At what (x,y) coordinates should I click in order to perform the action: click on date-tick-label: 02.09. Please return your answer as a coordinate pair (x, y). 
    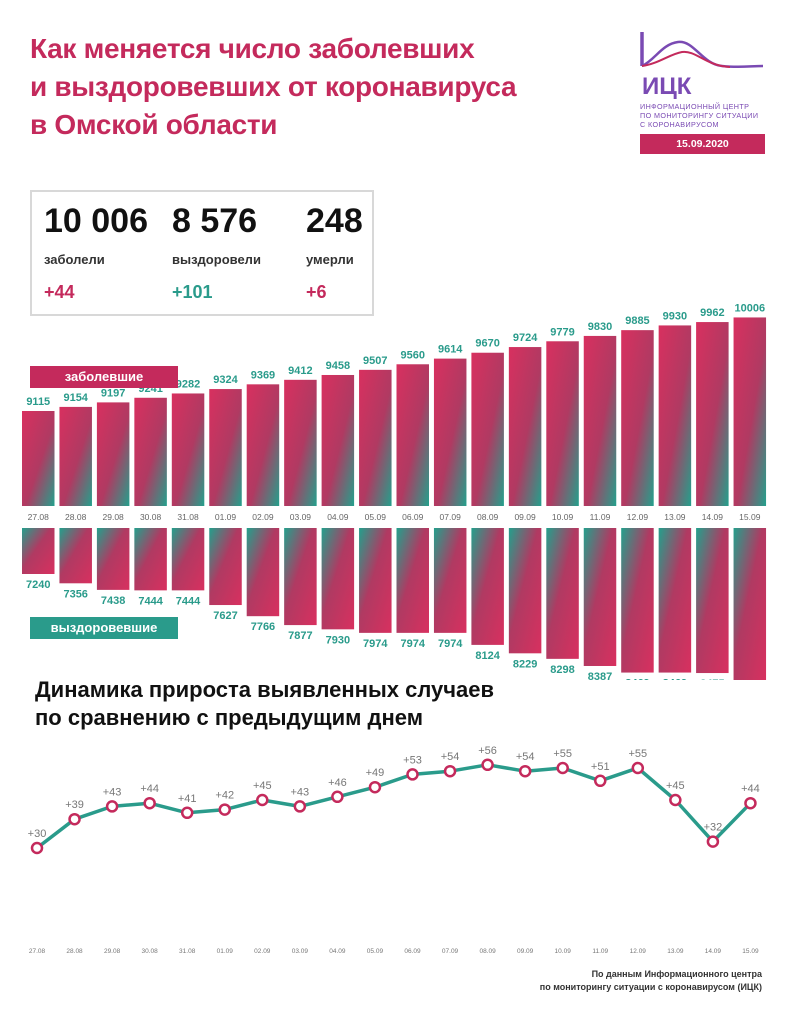
    Looking at the image, I should click on (263, 517).